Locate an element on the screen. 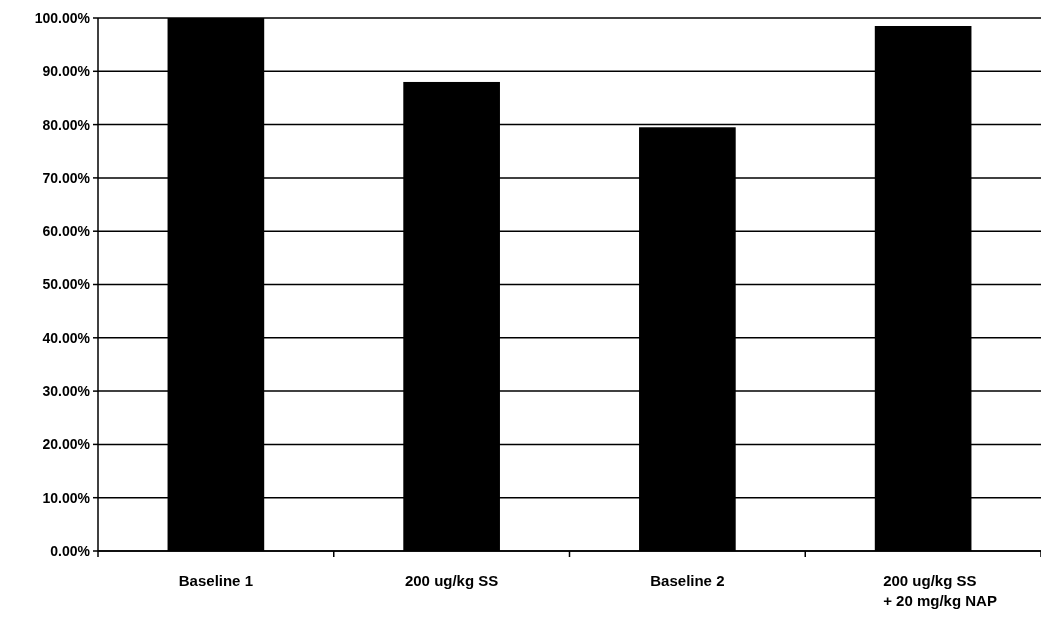 This screenshot has height=631, width=1041. y-tick-label: 40.00% is located at coordinates (66, 337).